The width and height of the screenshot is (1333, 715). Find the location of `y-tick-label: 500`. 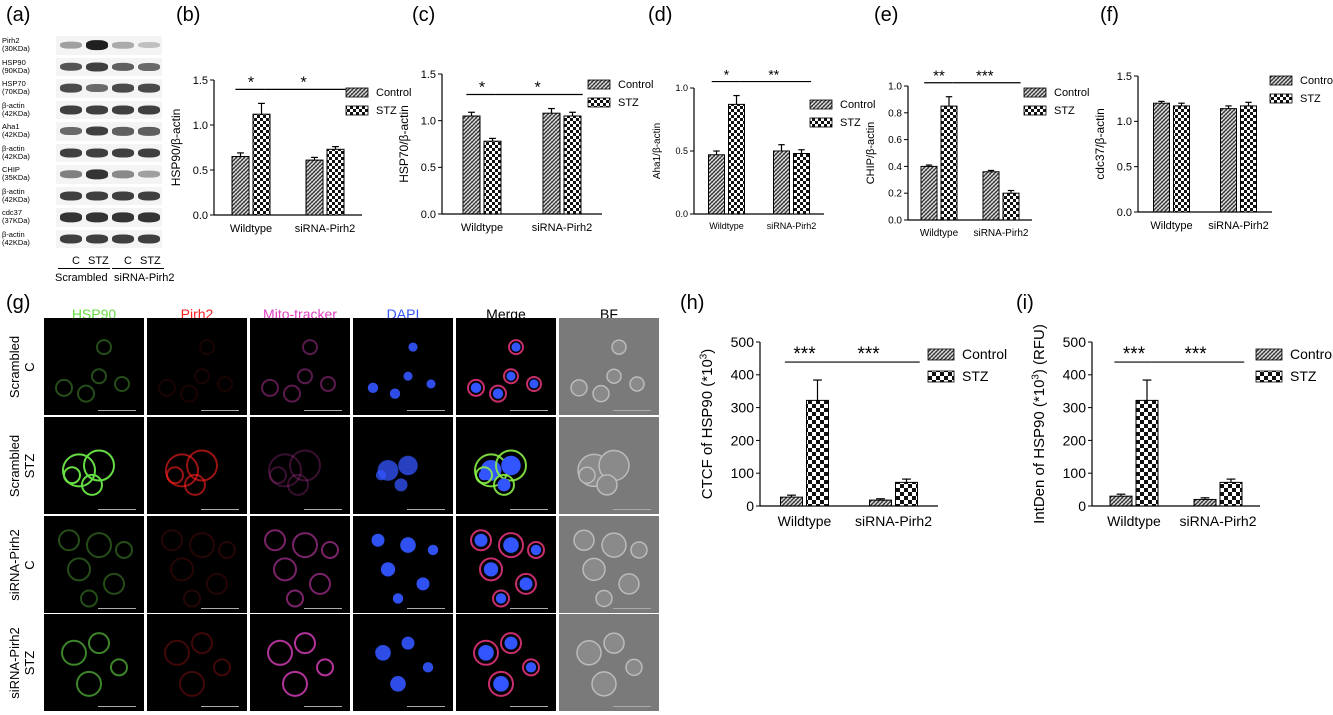

y-tick-label: 500 is located at coordinates (1075, 342).